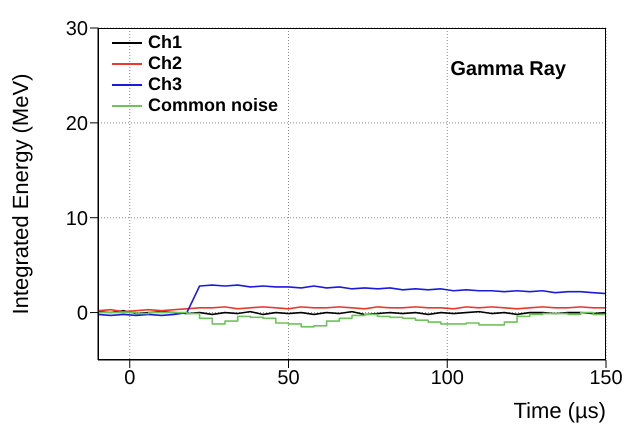 The height and width of the screenshot is (439, 638). Describe the element at coordinates (288, 378) in the screenshot. I see `x-tick-label: 50` at that location.